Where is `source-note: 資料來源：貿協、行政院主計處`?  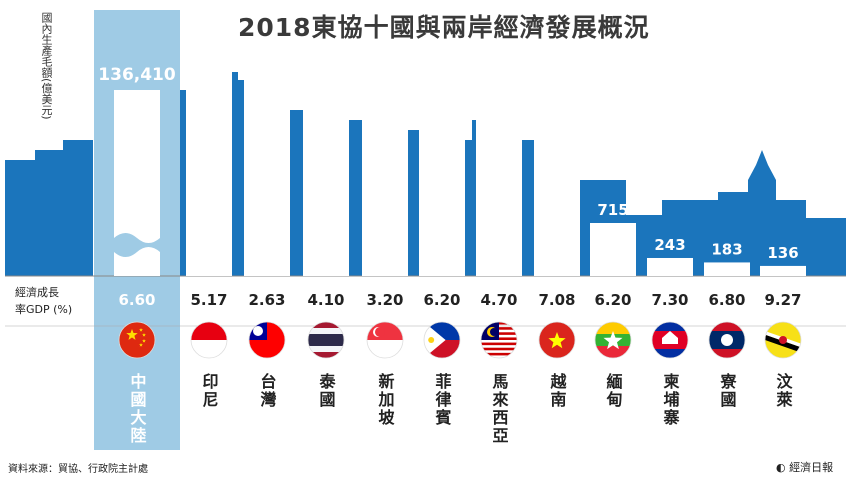
source-note: 資料來源：貿協、行政院主計處 is located at coordinates (78, 469).